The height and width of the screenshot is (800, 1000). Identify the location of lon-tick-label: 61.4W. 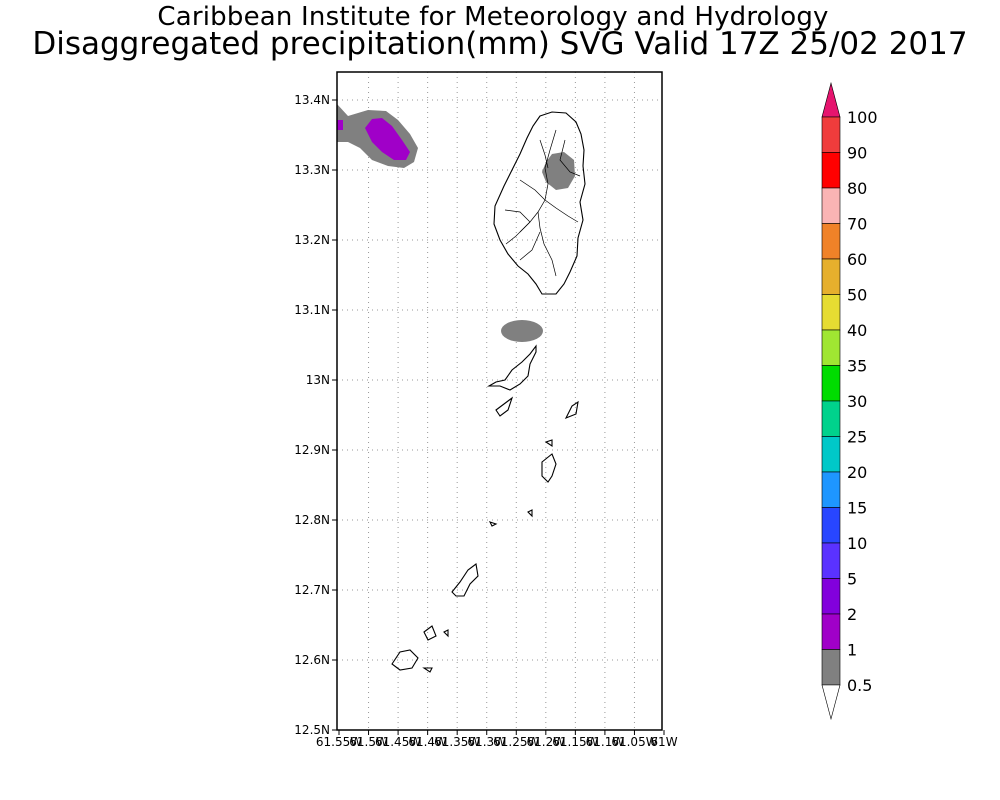
(427, 742).